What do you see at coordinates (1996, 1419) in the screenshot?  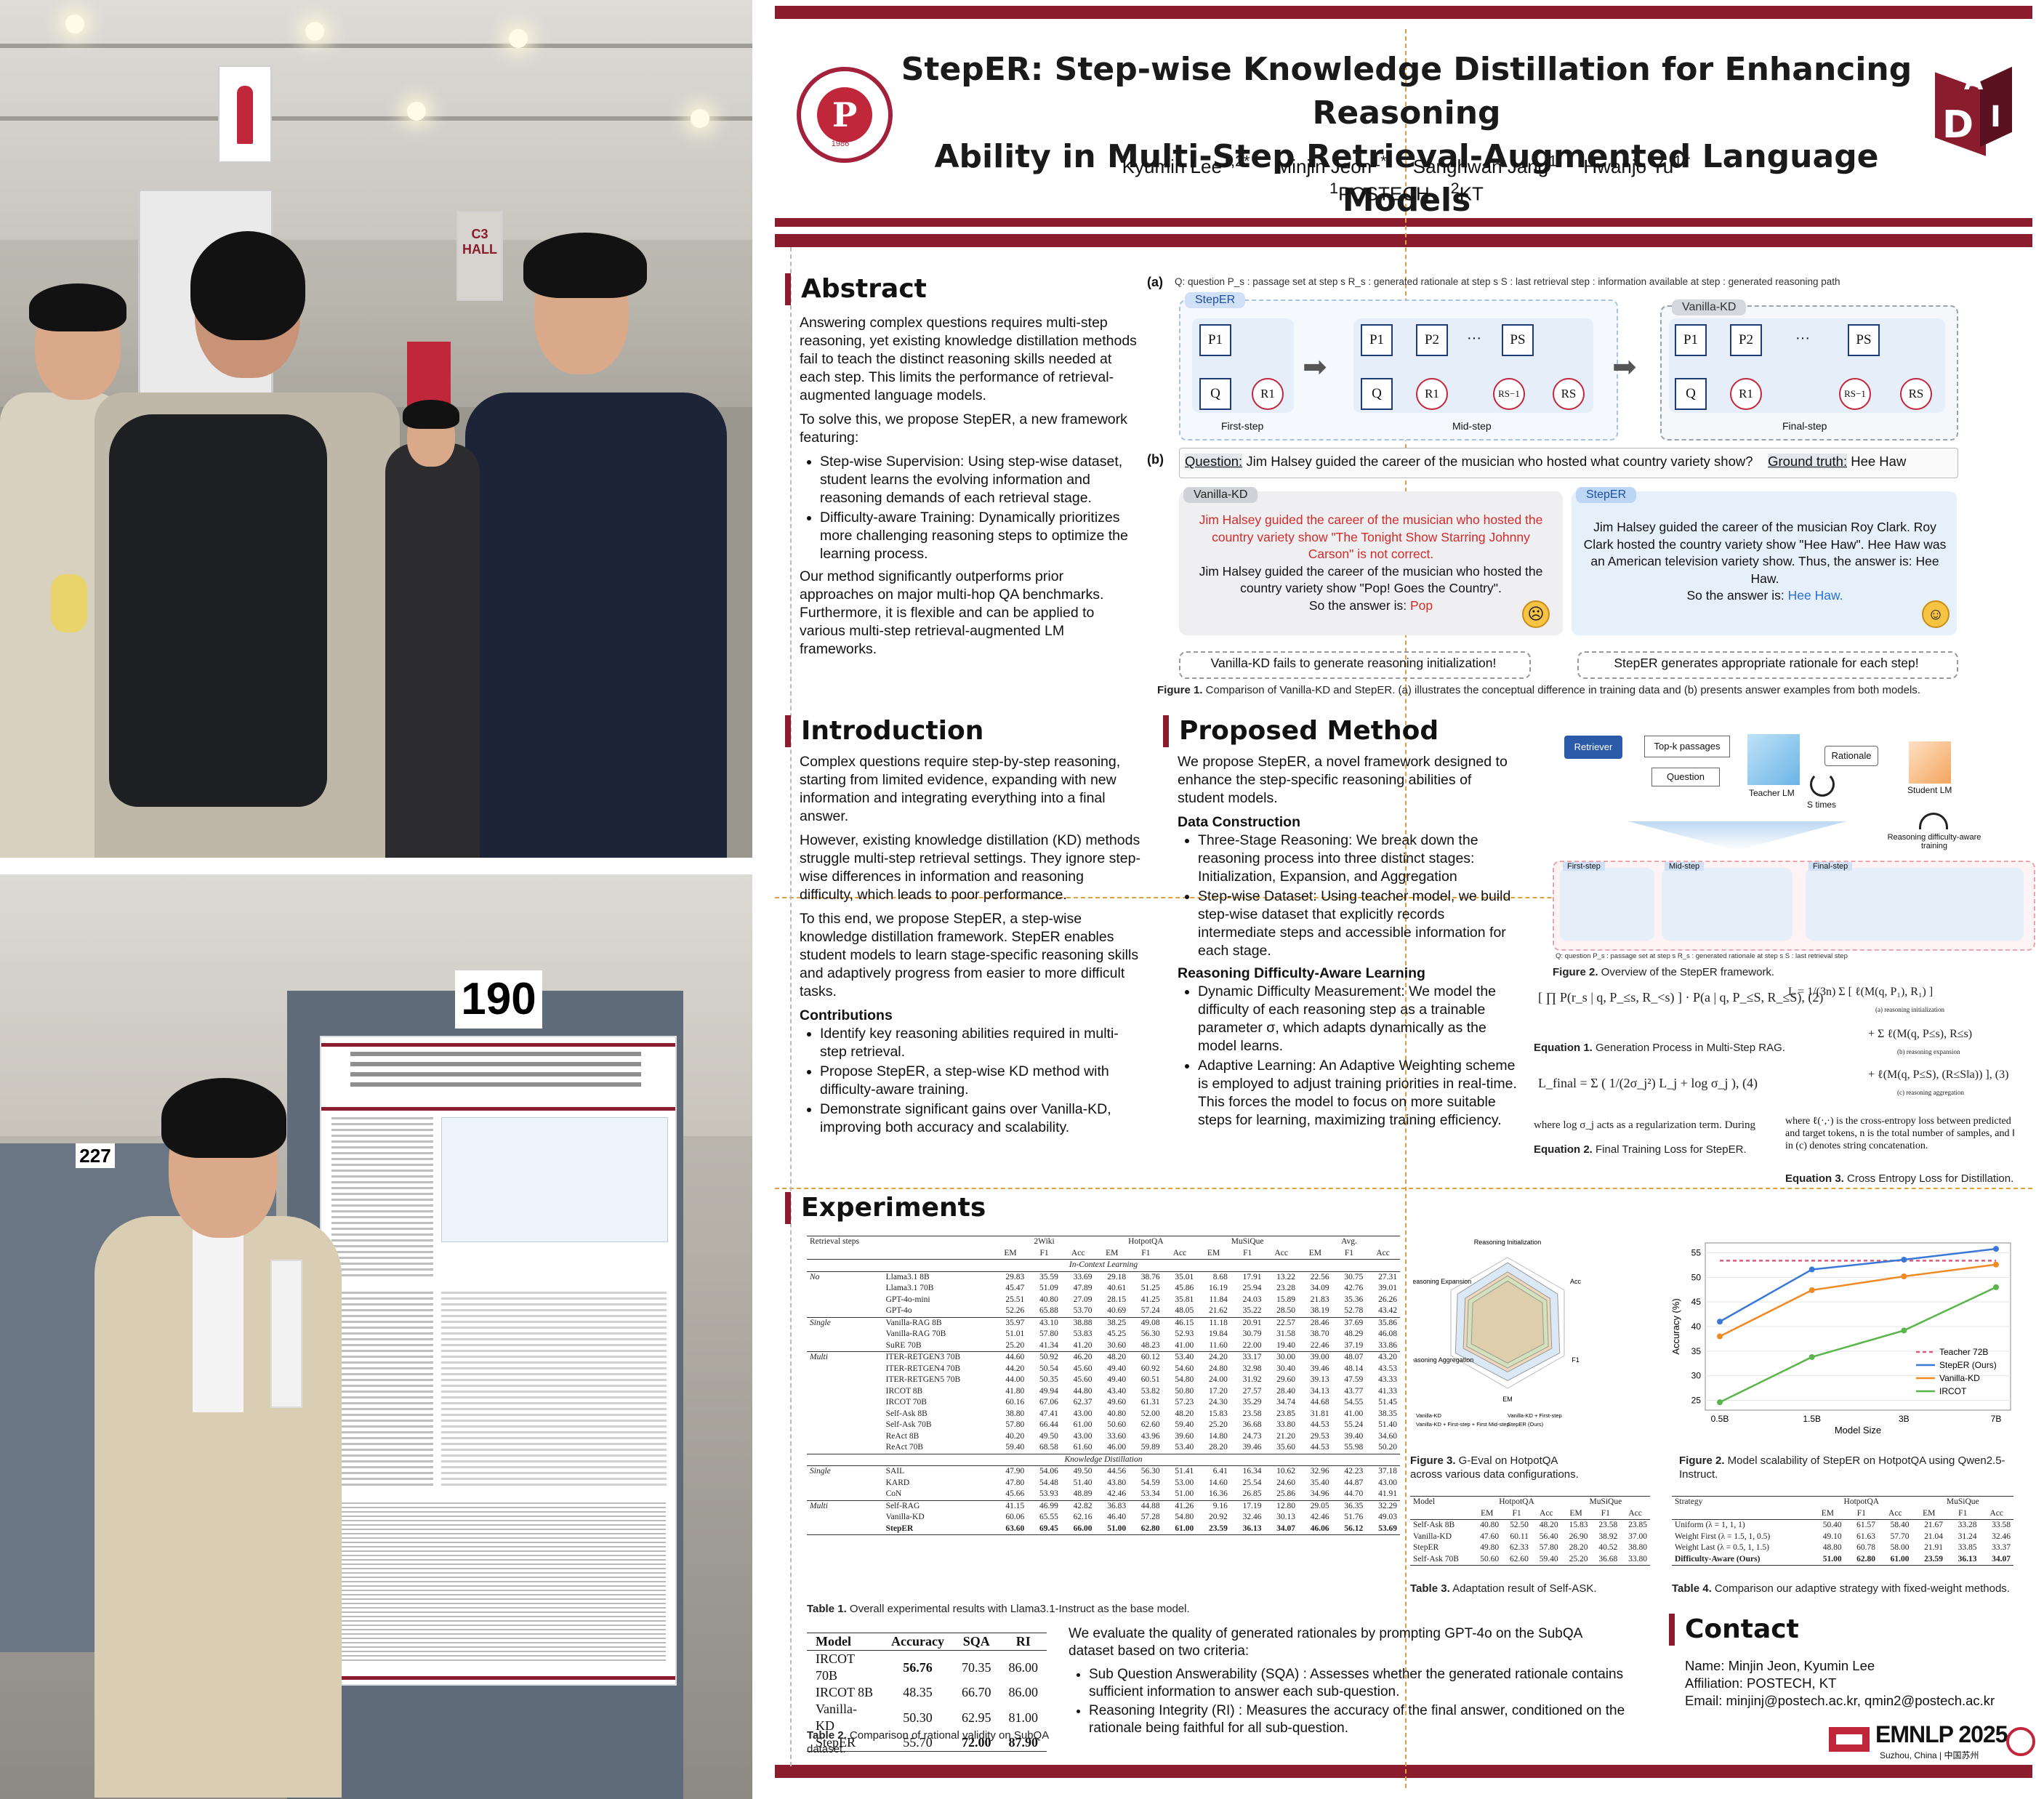 I see `x-tick-label: 7B` at bounding box center [1996, 1419].